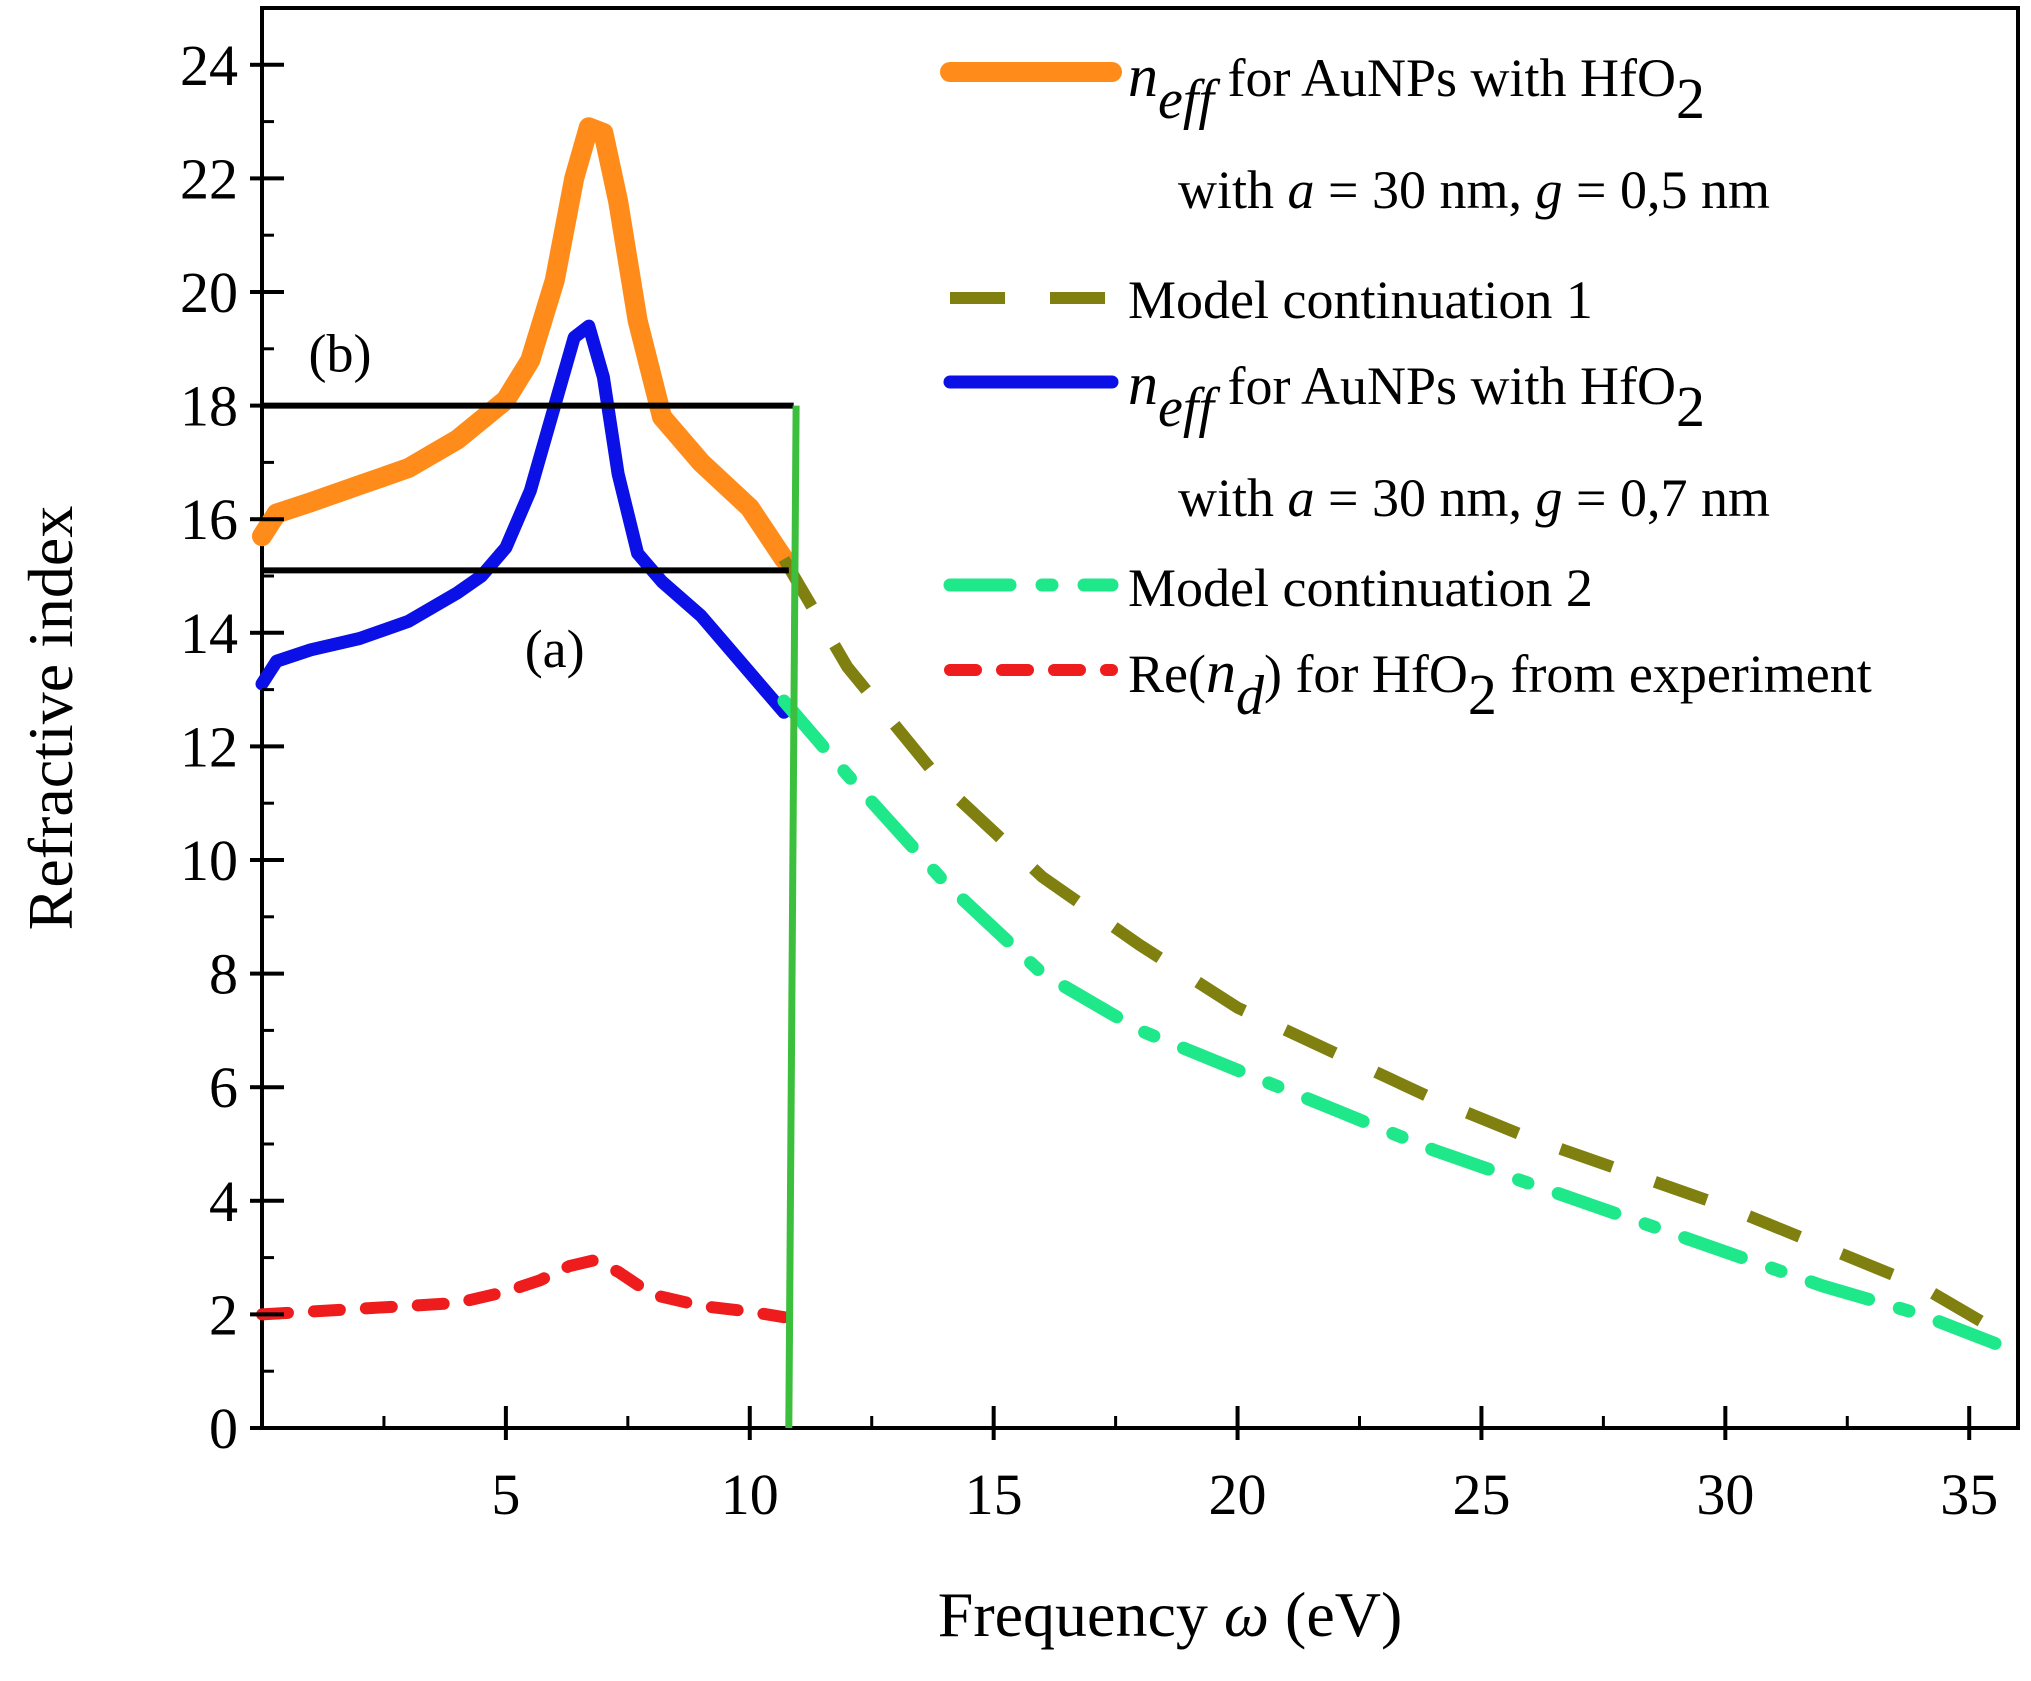 This screenshot has width=2031, height=1681. Describe the element at coordinates (1360, 300) in the screenshot. I see `legend-label-2: Model continuation 1` at that location.